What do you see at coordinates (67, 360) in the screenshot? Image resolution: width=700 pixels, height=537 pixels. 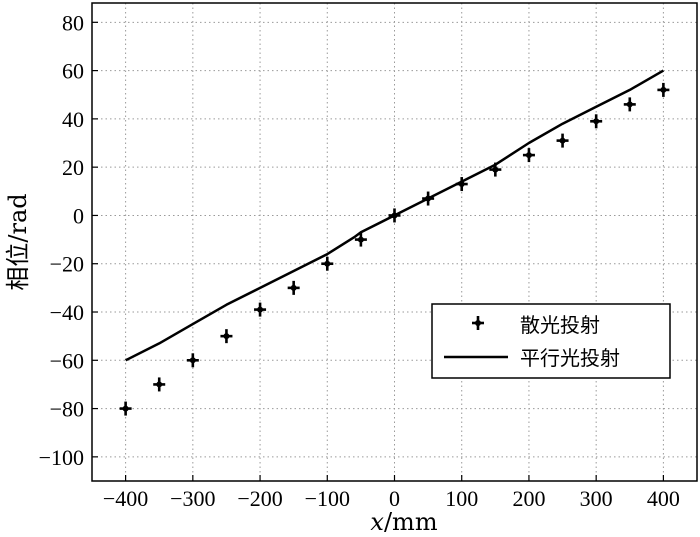 I see `y-tick-label: −60` at bounding box center [67, 360].